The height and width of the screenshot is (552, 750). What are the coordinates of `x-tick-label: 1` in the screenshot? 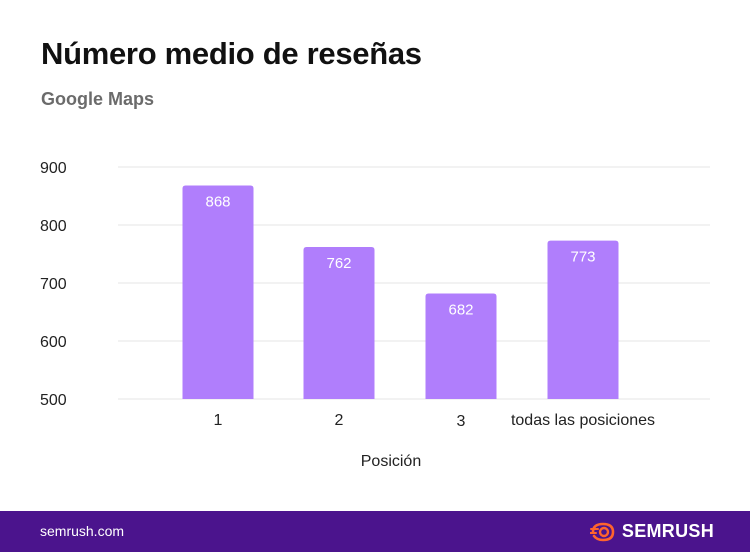 It's located at (218, 420).